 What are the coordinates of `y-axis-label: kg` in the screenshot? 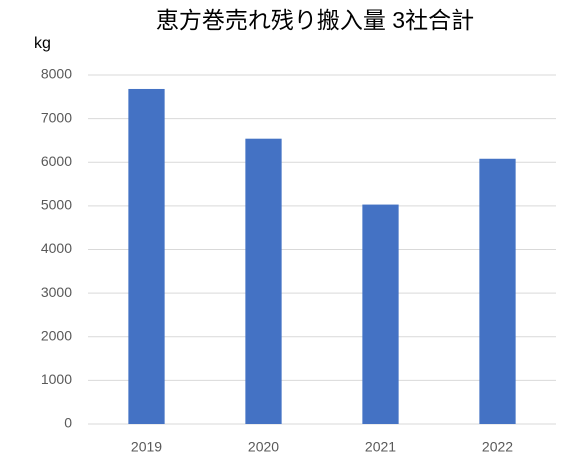 It's located at (42, 43).